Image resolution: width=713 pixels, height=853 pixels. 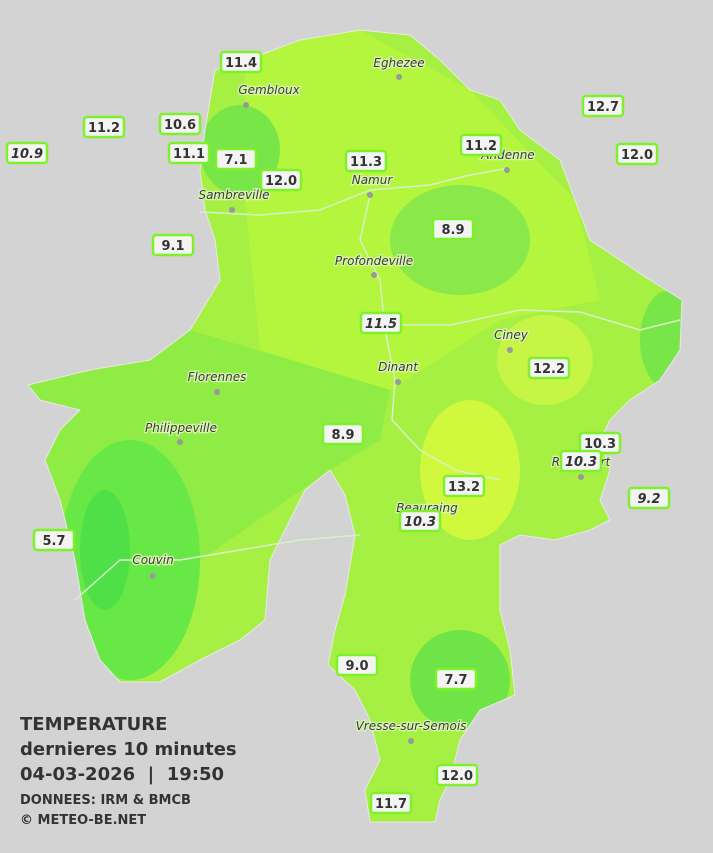 What do you see at coordinates (398, 63) in the screenshot?
I see `city-label: Eghezee` at bounding box center [398, 63].